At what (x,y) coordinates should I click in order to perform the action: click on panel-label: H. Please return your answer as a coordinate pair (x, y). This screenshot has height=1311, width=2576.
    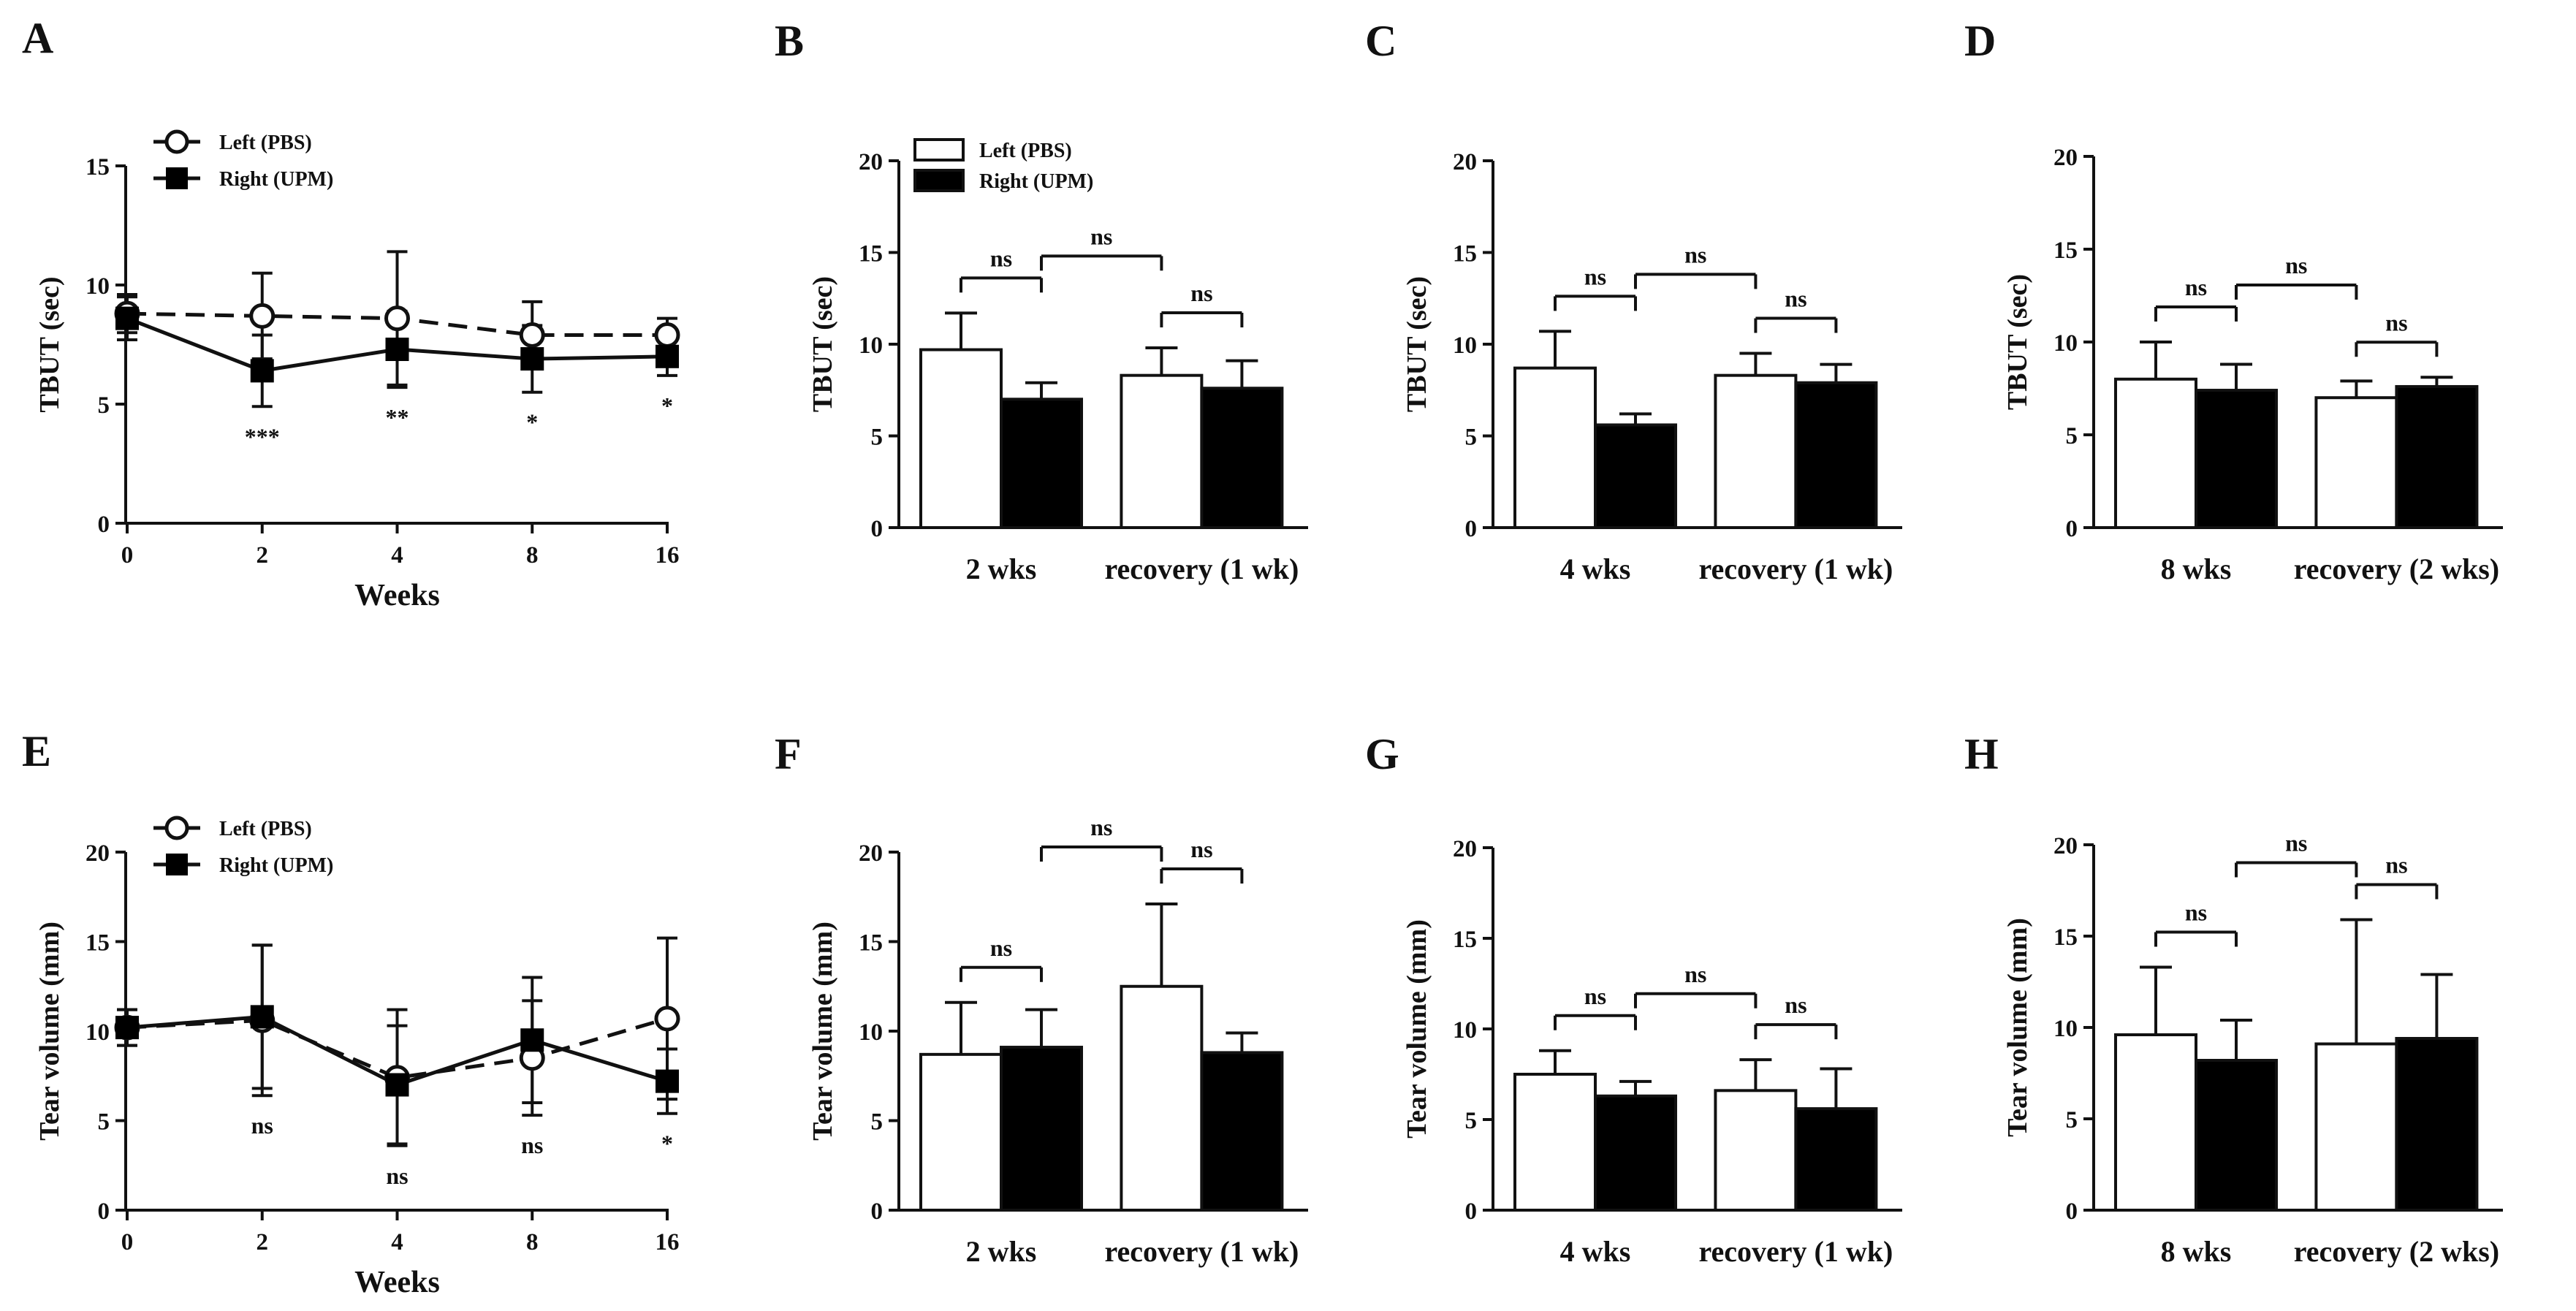
    Looking at the image, I should click on (1981, 754).